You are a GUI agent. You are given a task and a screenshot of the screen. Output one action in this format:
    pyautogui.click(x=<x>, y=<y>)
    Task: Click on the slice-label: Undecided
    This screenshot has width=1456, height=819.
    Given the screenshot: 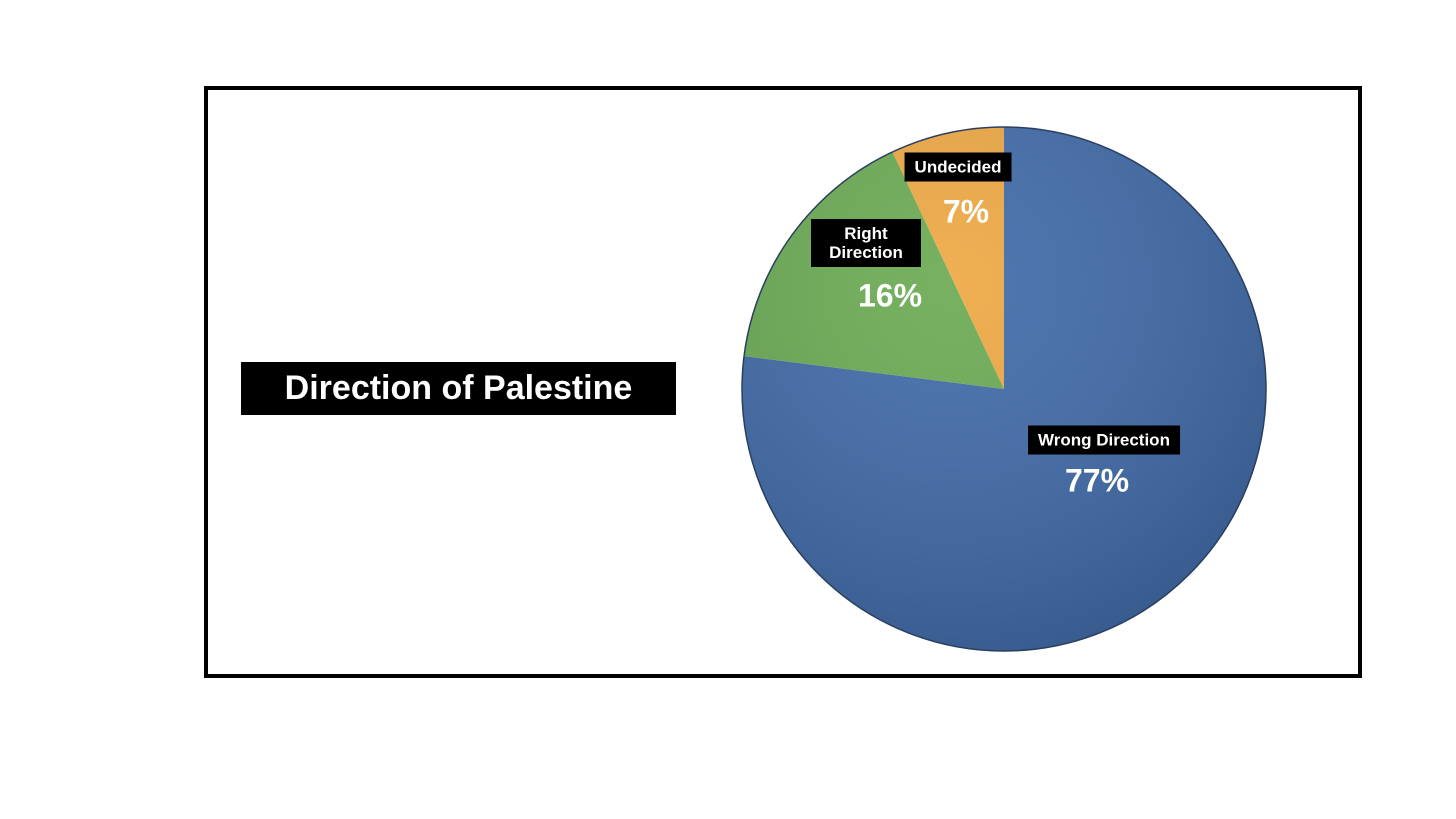 What is the action you would take?
    pyautogui.click(x=958, y=167)
    